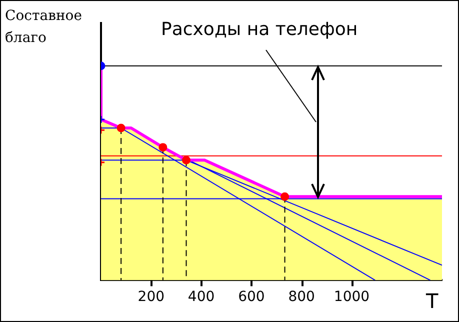 The width and height of the screenshot is (459, 322). What do you see at coordinates (301, 297) in the screenshot?
I see `x-tick-label: 800` at bounding box center [301, 297].